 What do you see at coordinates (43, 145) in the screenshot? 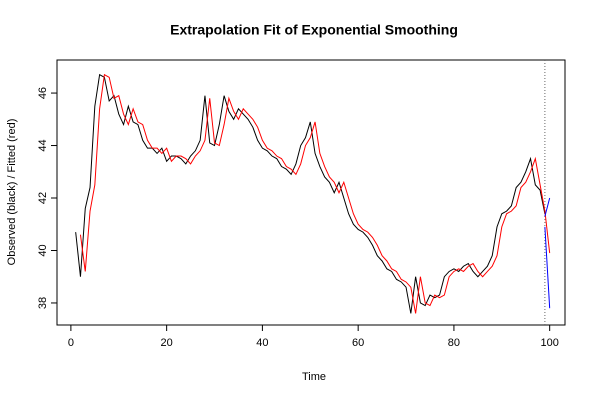
I see `y-tick-label: 44` at bounding box center [43, 145].